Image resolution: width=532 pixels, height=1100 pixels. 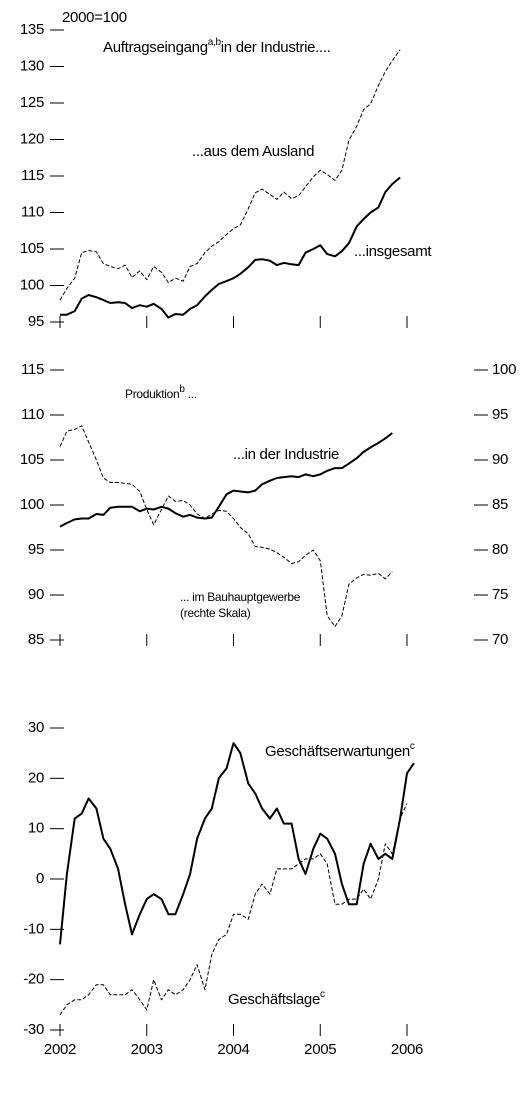 I want to click on series-label: Geschäftslagec, so click(x=276, y=998).